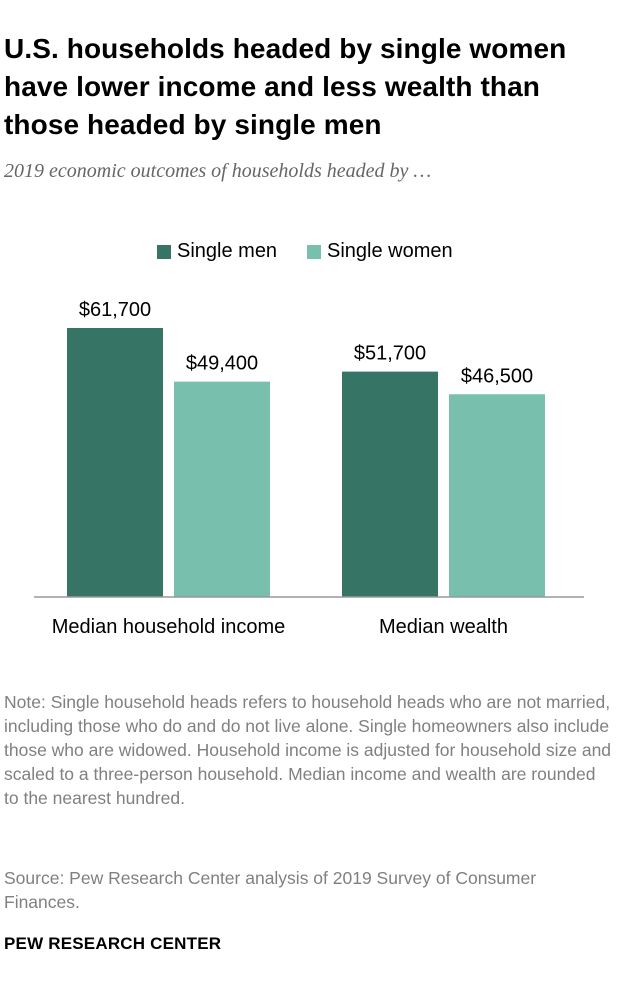  What do you see at coordinates (115, 462) in the screenshot?
I see `bar-single-men-income` at bounding box center [115, 462].